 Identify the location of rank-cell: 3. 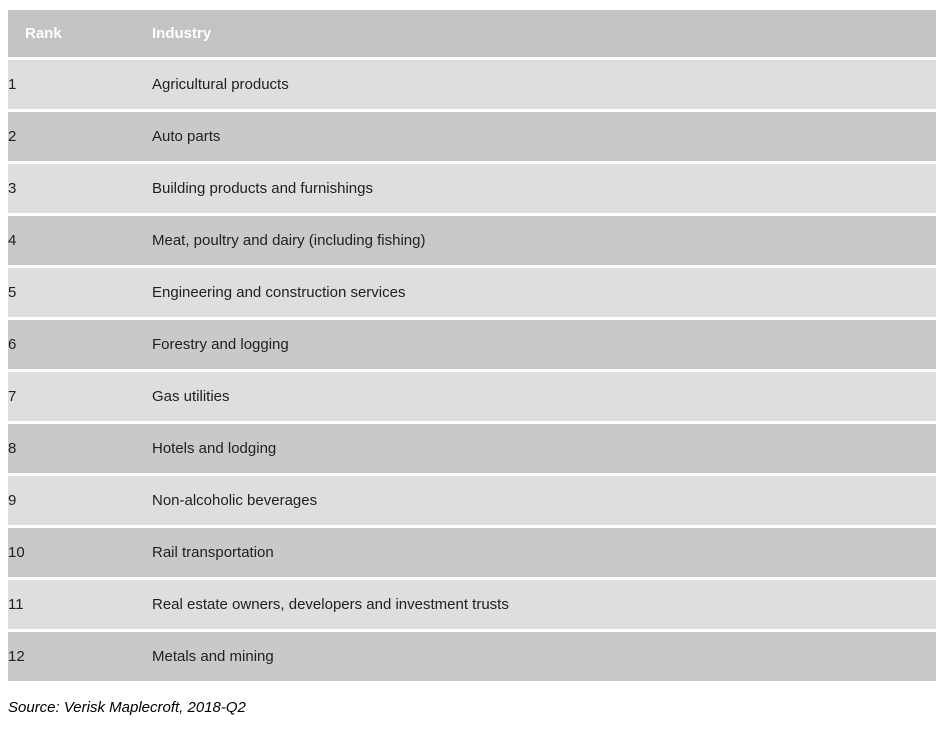
(80, 187).